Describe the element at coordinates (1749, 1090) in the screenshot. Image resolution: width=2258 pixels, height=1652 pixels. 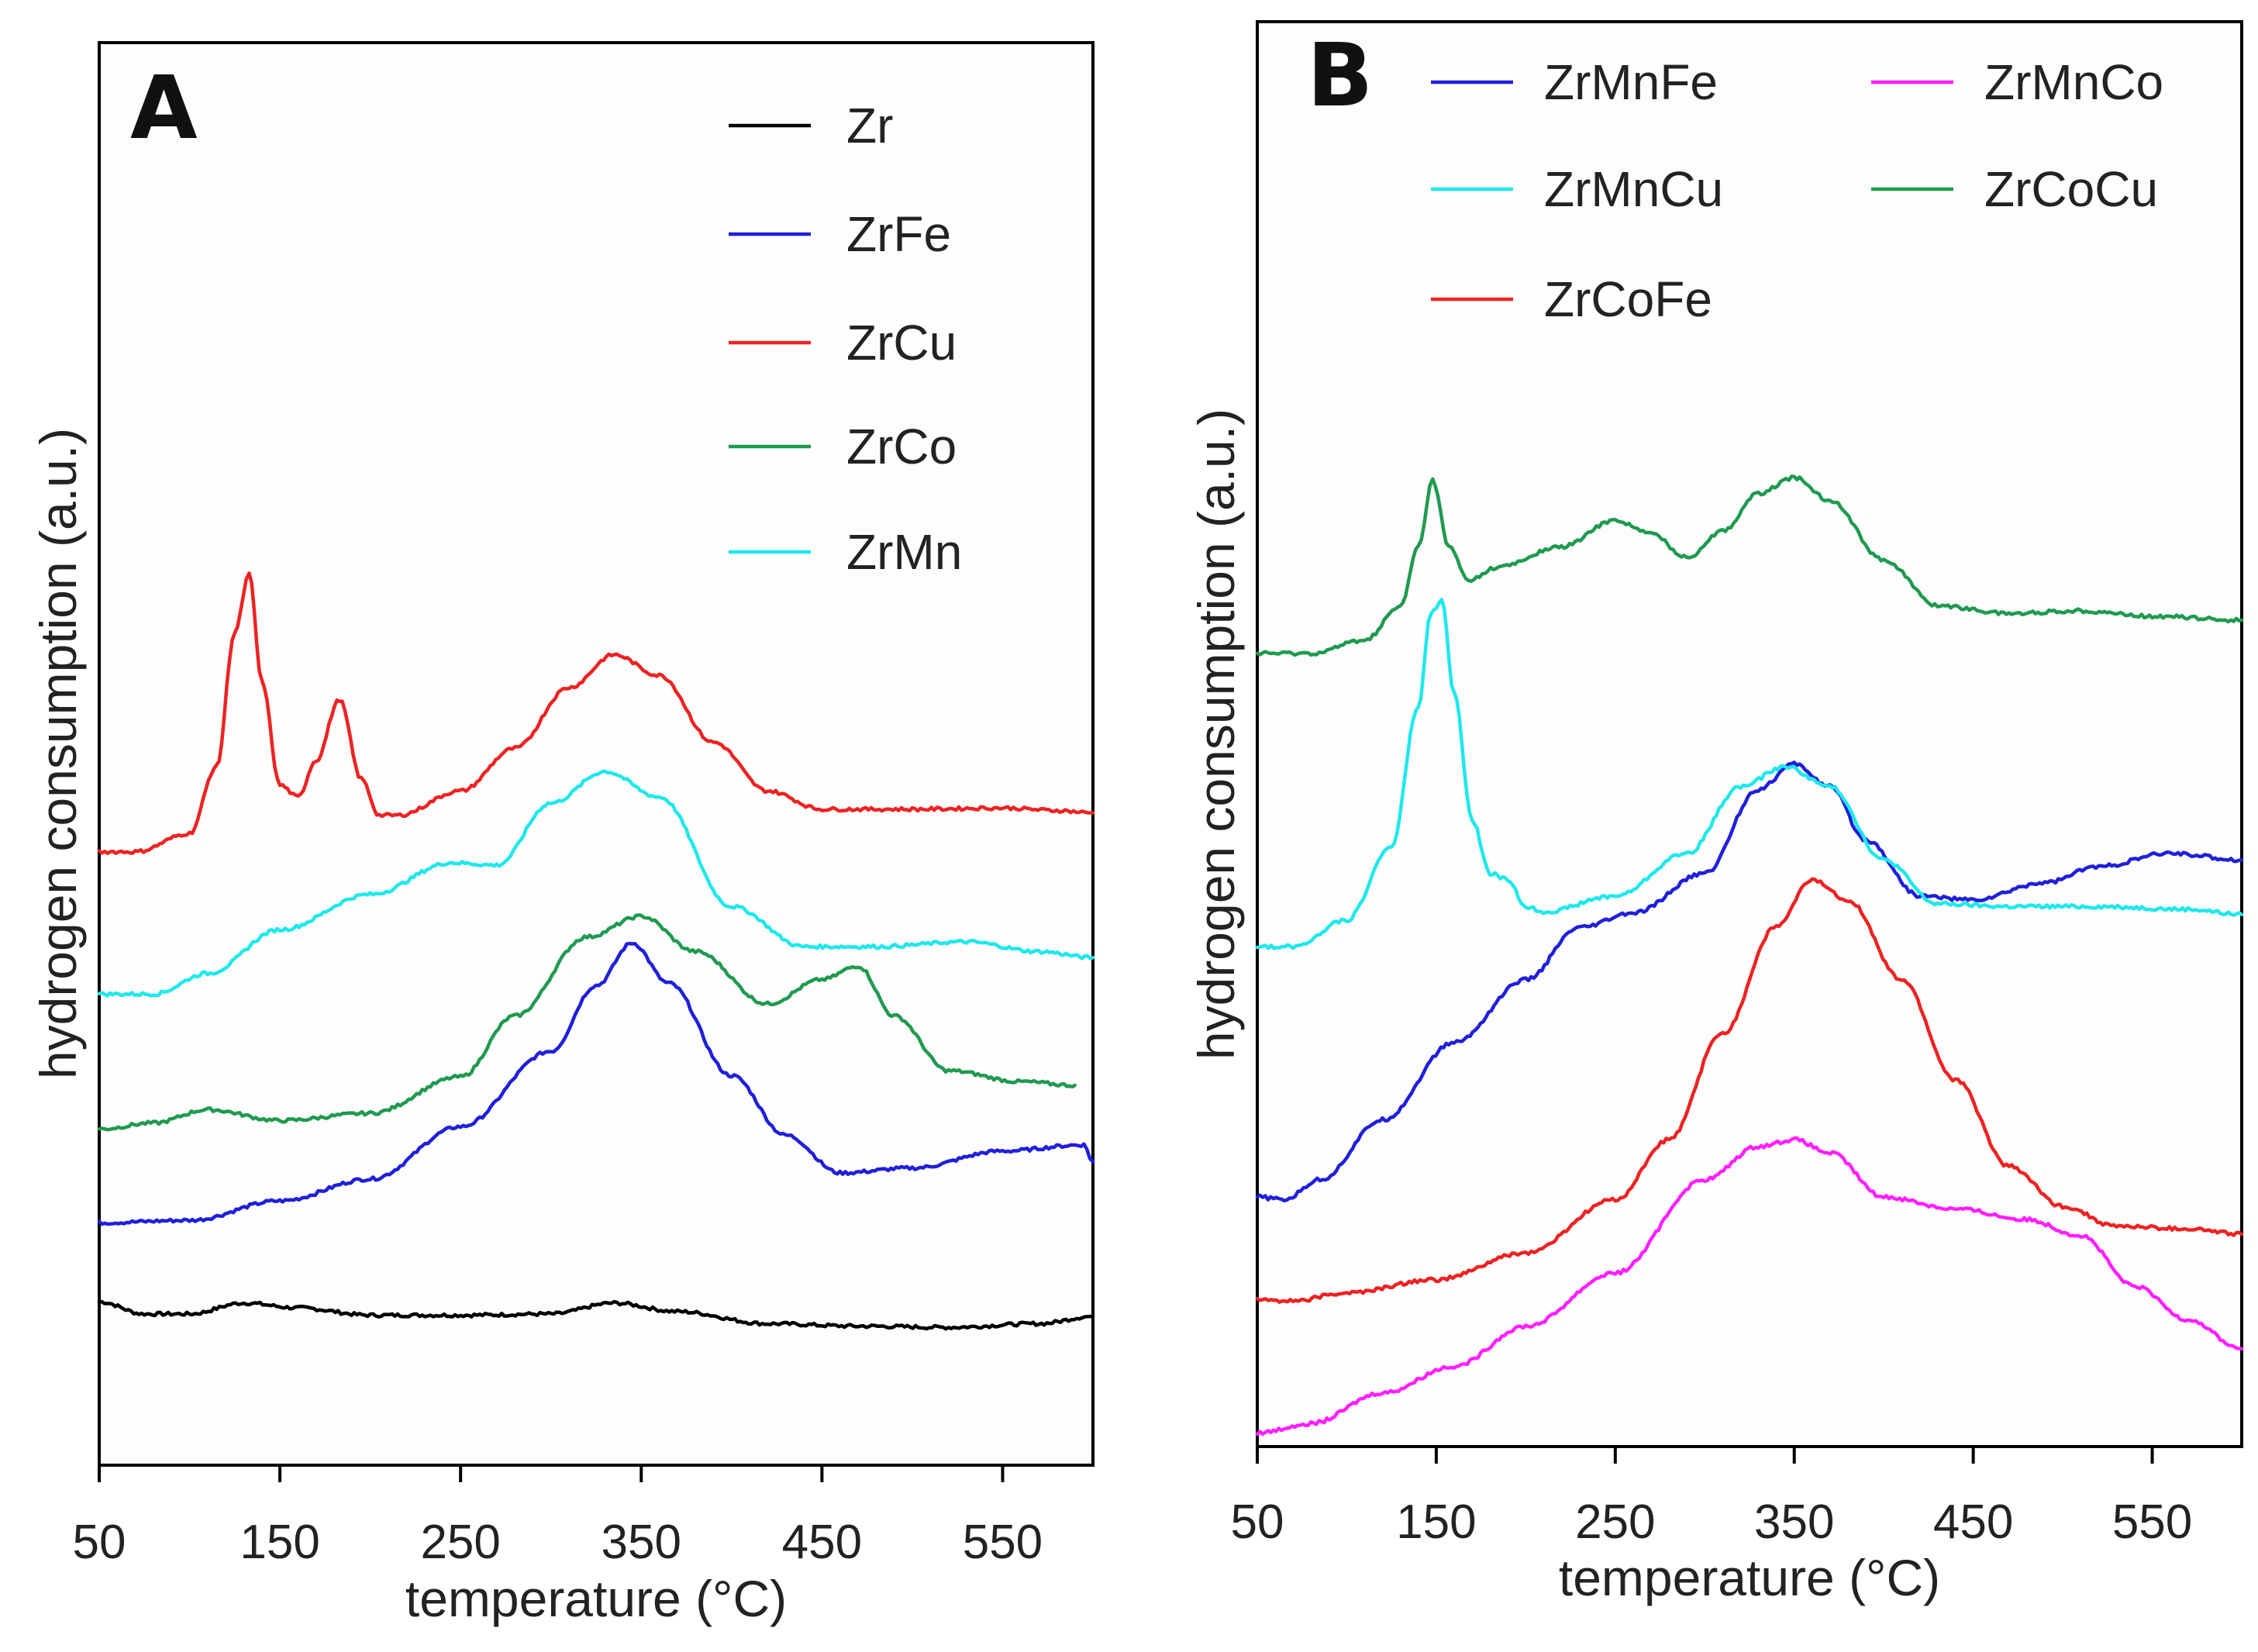
I see `series-line-zrcofe` at that location.